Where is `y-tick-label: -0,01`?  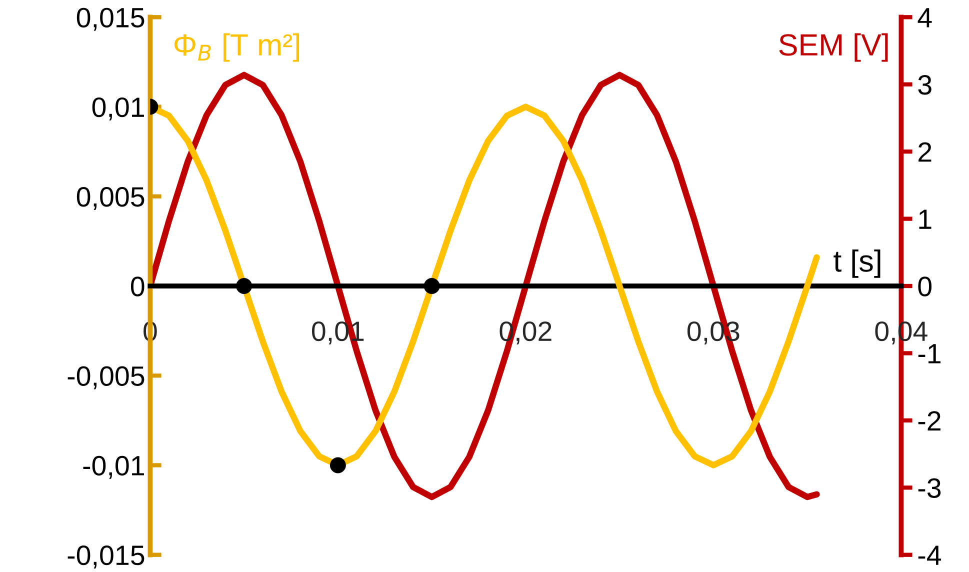 y-tick-label: -0,01 is located at coordinates (113, 467).